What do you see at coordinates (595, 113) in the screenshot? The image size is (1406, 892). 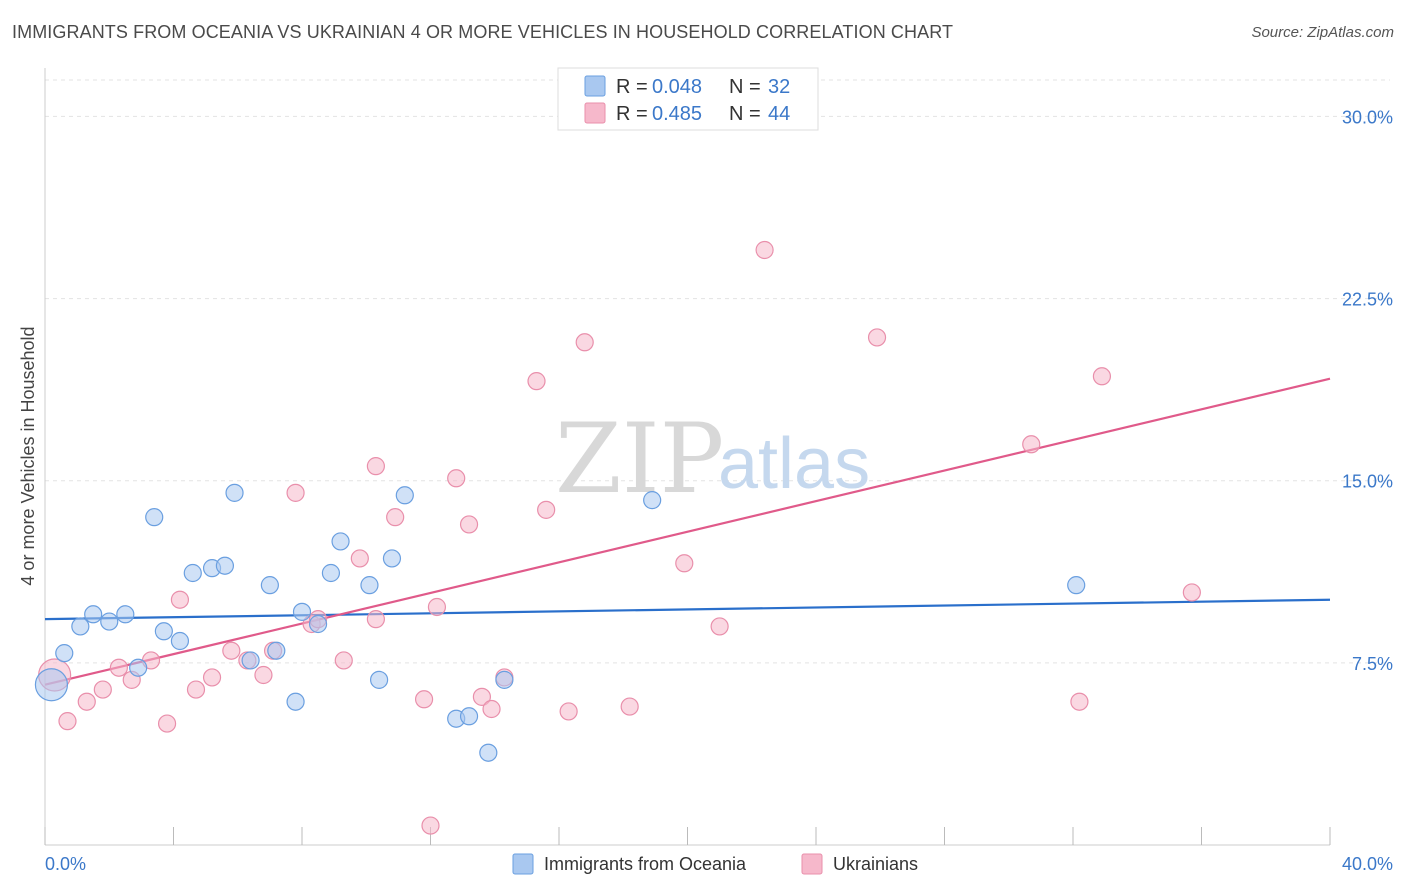 I see `legend-swatch-ukrainians` at bounding box center [595, 113].